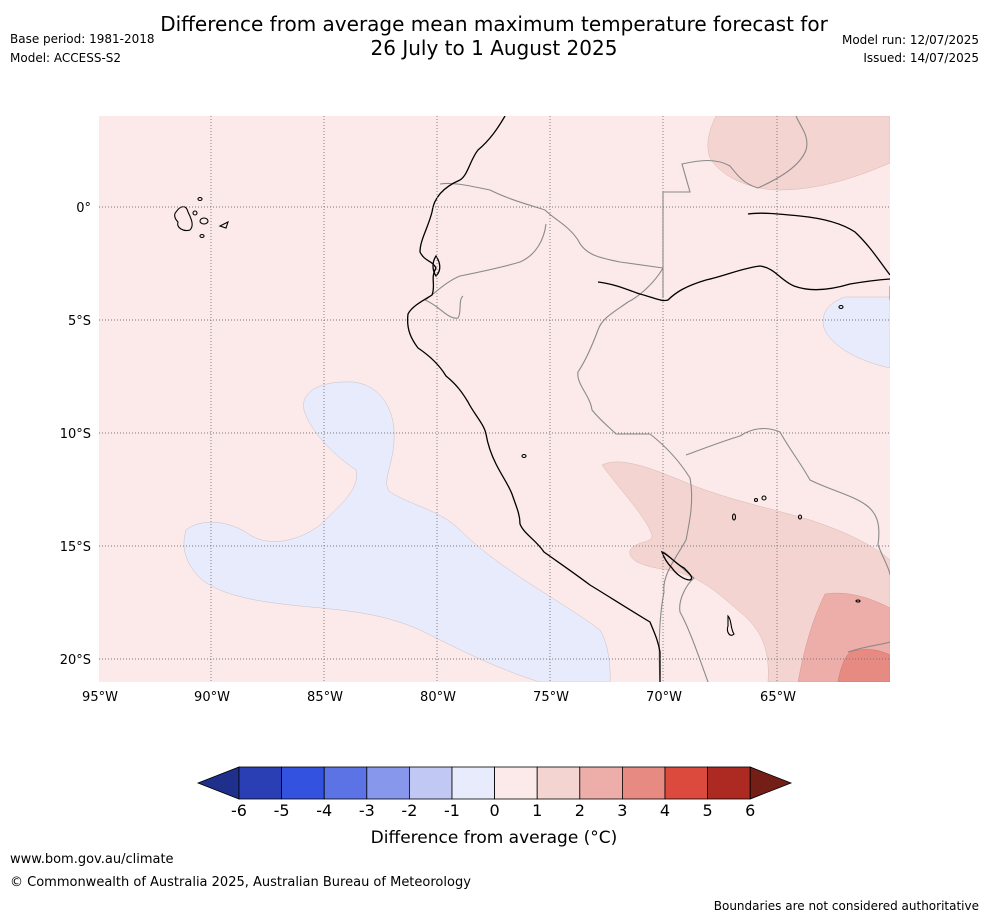 The width and height of the screenshot is (988, 919). What do you see at coordinates (75, 547) in the screenshot?
I see `lat-label: 15°S` at bounding box center [75, 547].